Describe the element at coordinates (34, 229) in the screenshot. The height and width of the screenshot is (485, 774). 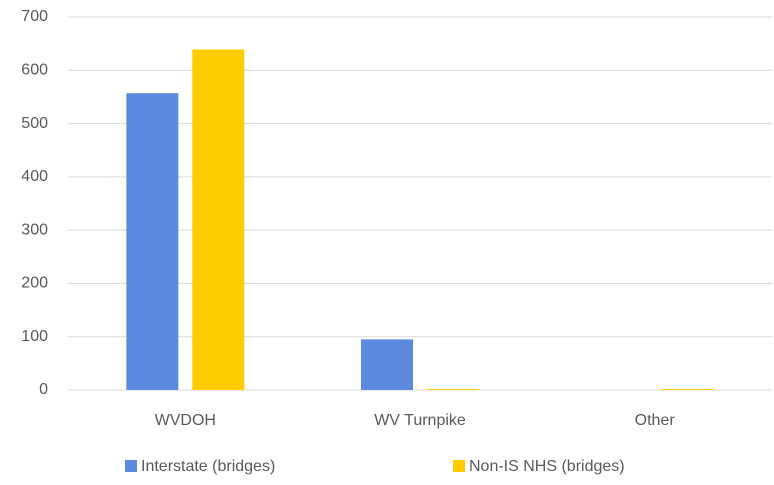
I see `y-tick-label: 300` at that location.